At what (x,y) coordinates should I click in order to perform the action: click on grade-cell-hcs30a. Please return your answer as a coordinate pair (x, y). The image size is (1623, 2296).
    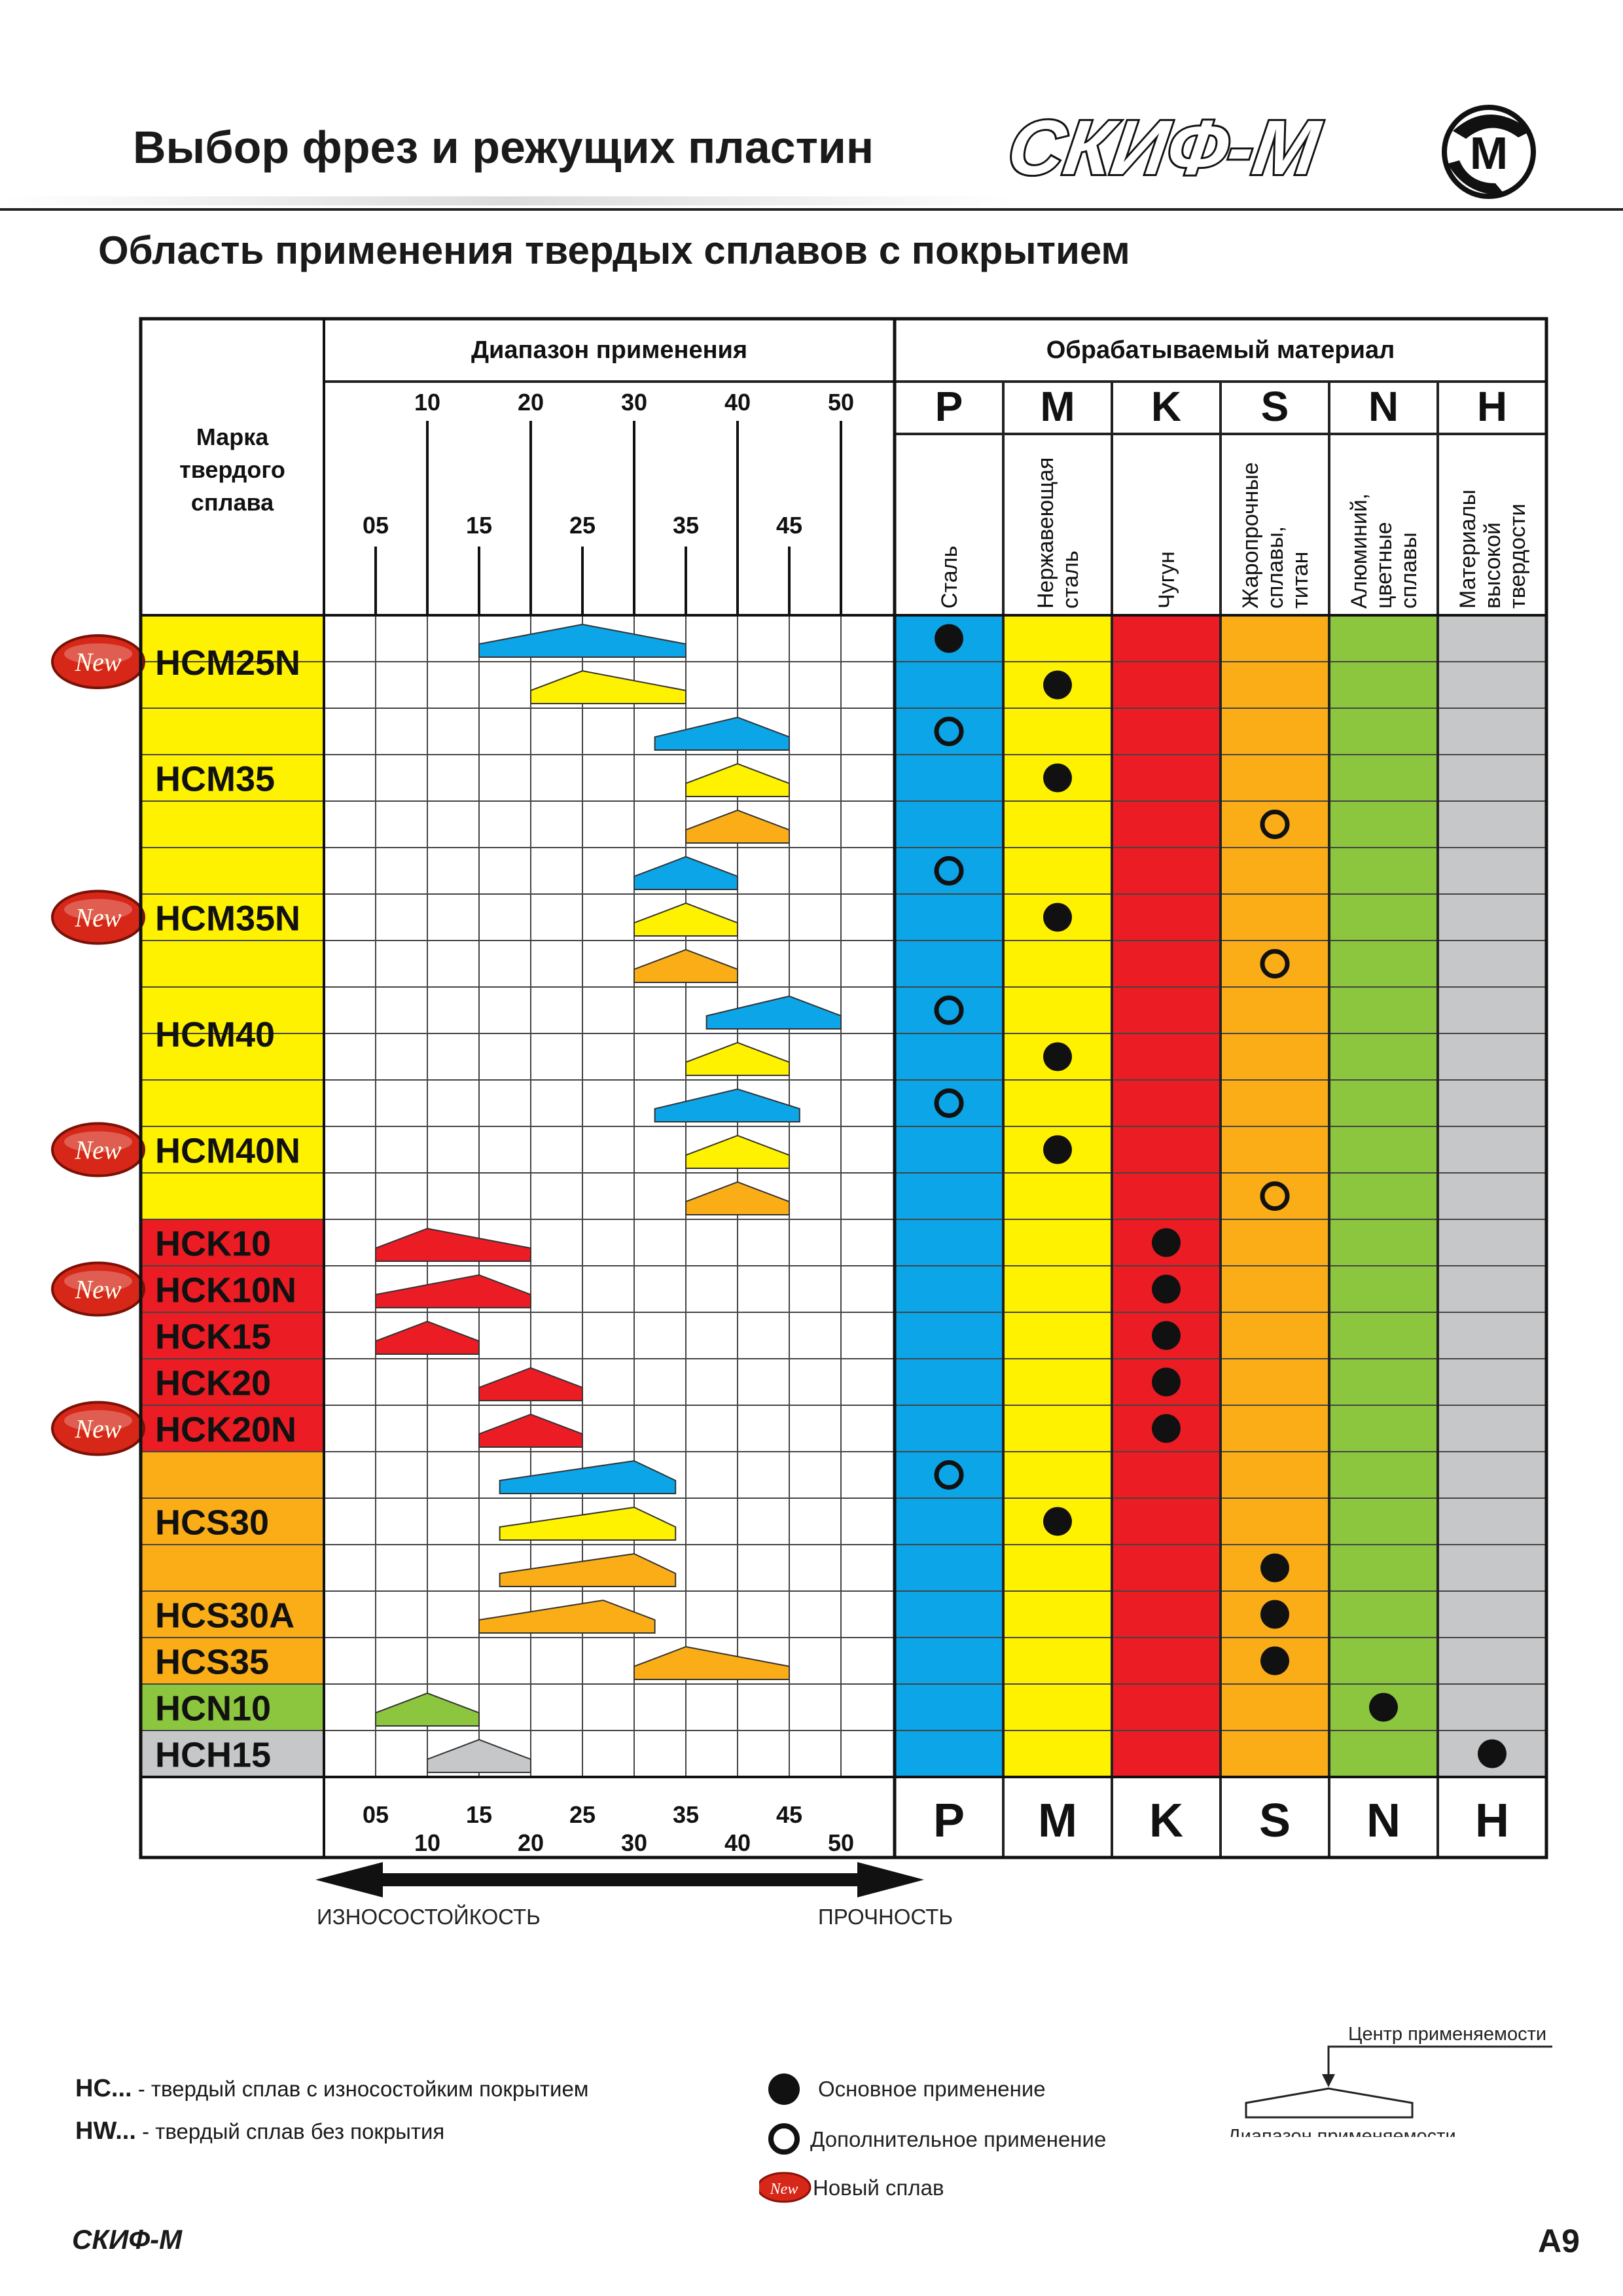
    Looking at the image, I should click on (232, 1614).